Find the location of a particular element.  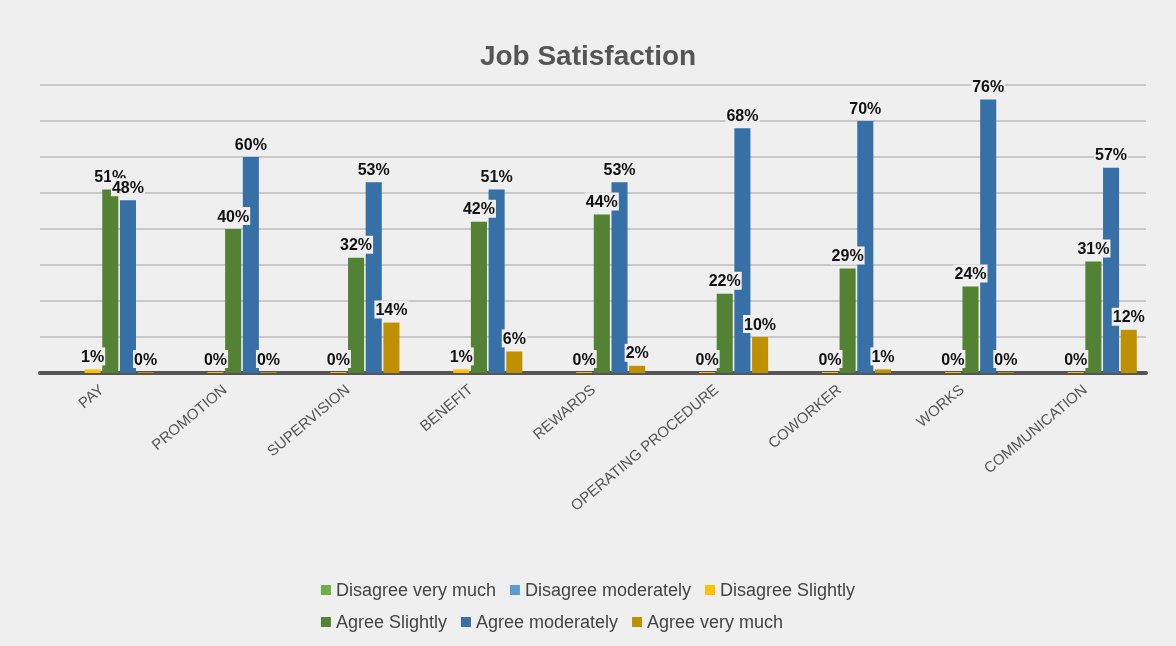

data-label: 68% is located at coordinates (742, 115).